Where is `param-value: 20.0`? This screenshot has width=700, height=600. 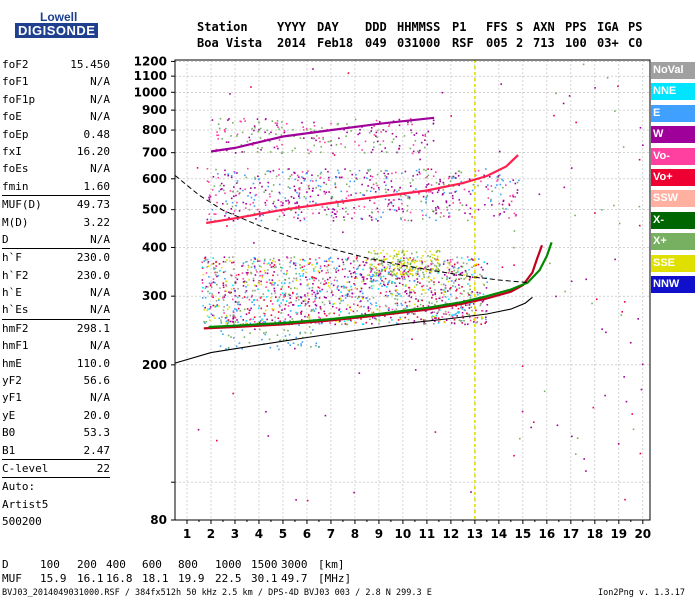 param-value: 20.0 is located at coordinates (97, 415).